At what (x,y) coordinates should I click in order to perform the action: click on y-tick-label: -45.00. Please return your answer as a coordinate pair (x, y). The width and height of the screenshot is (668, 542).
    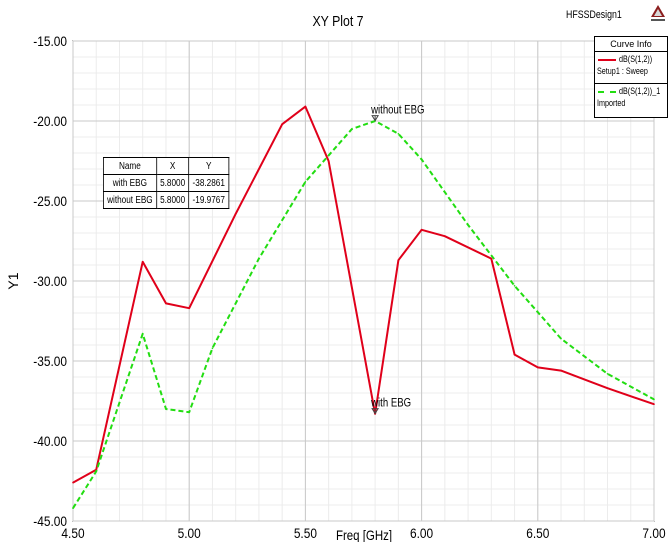
    Looking at the image, I should click on (50, 521).